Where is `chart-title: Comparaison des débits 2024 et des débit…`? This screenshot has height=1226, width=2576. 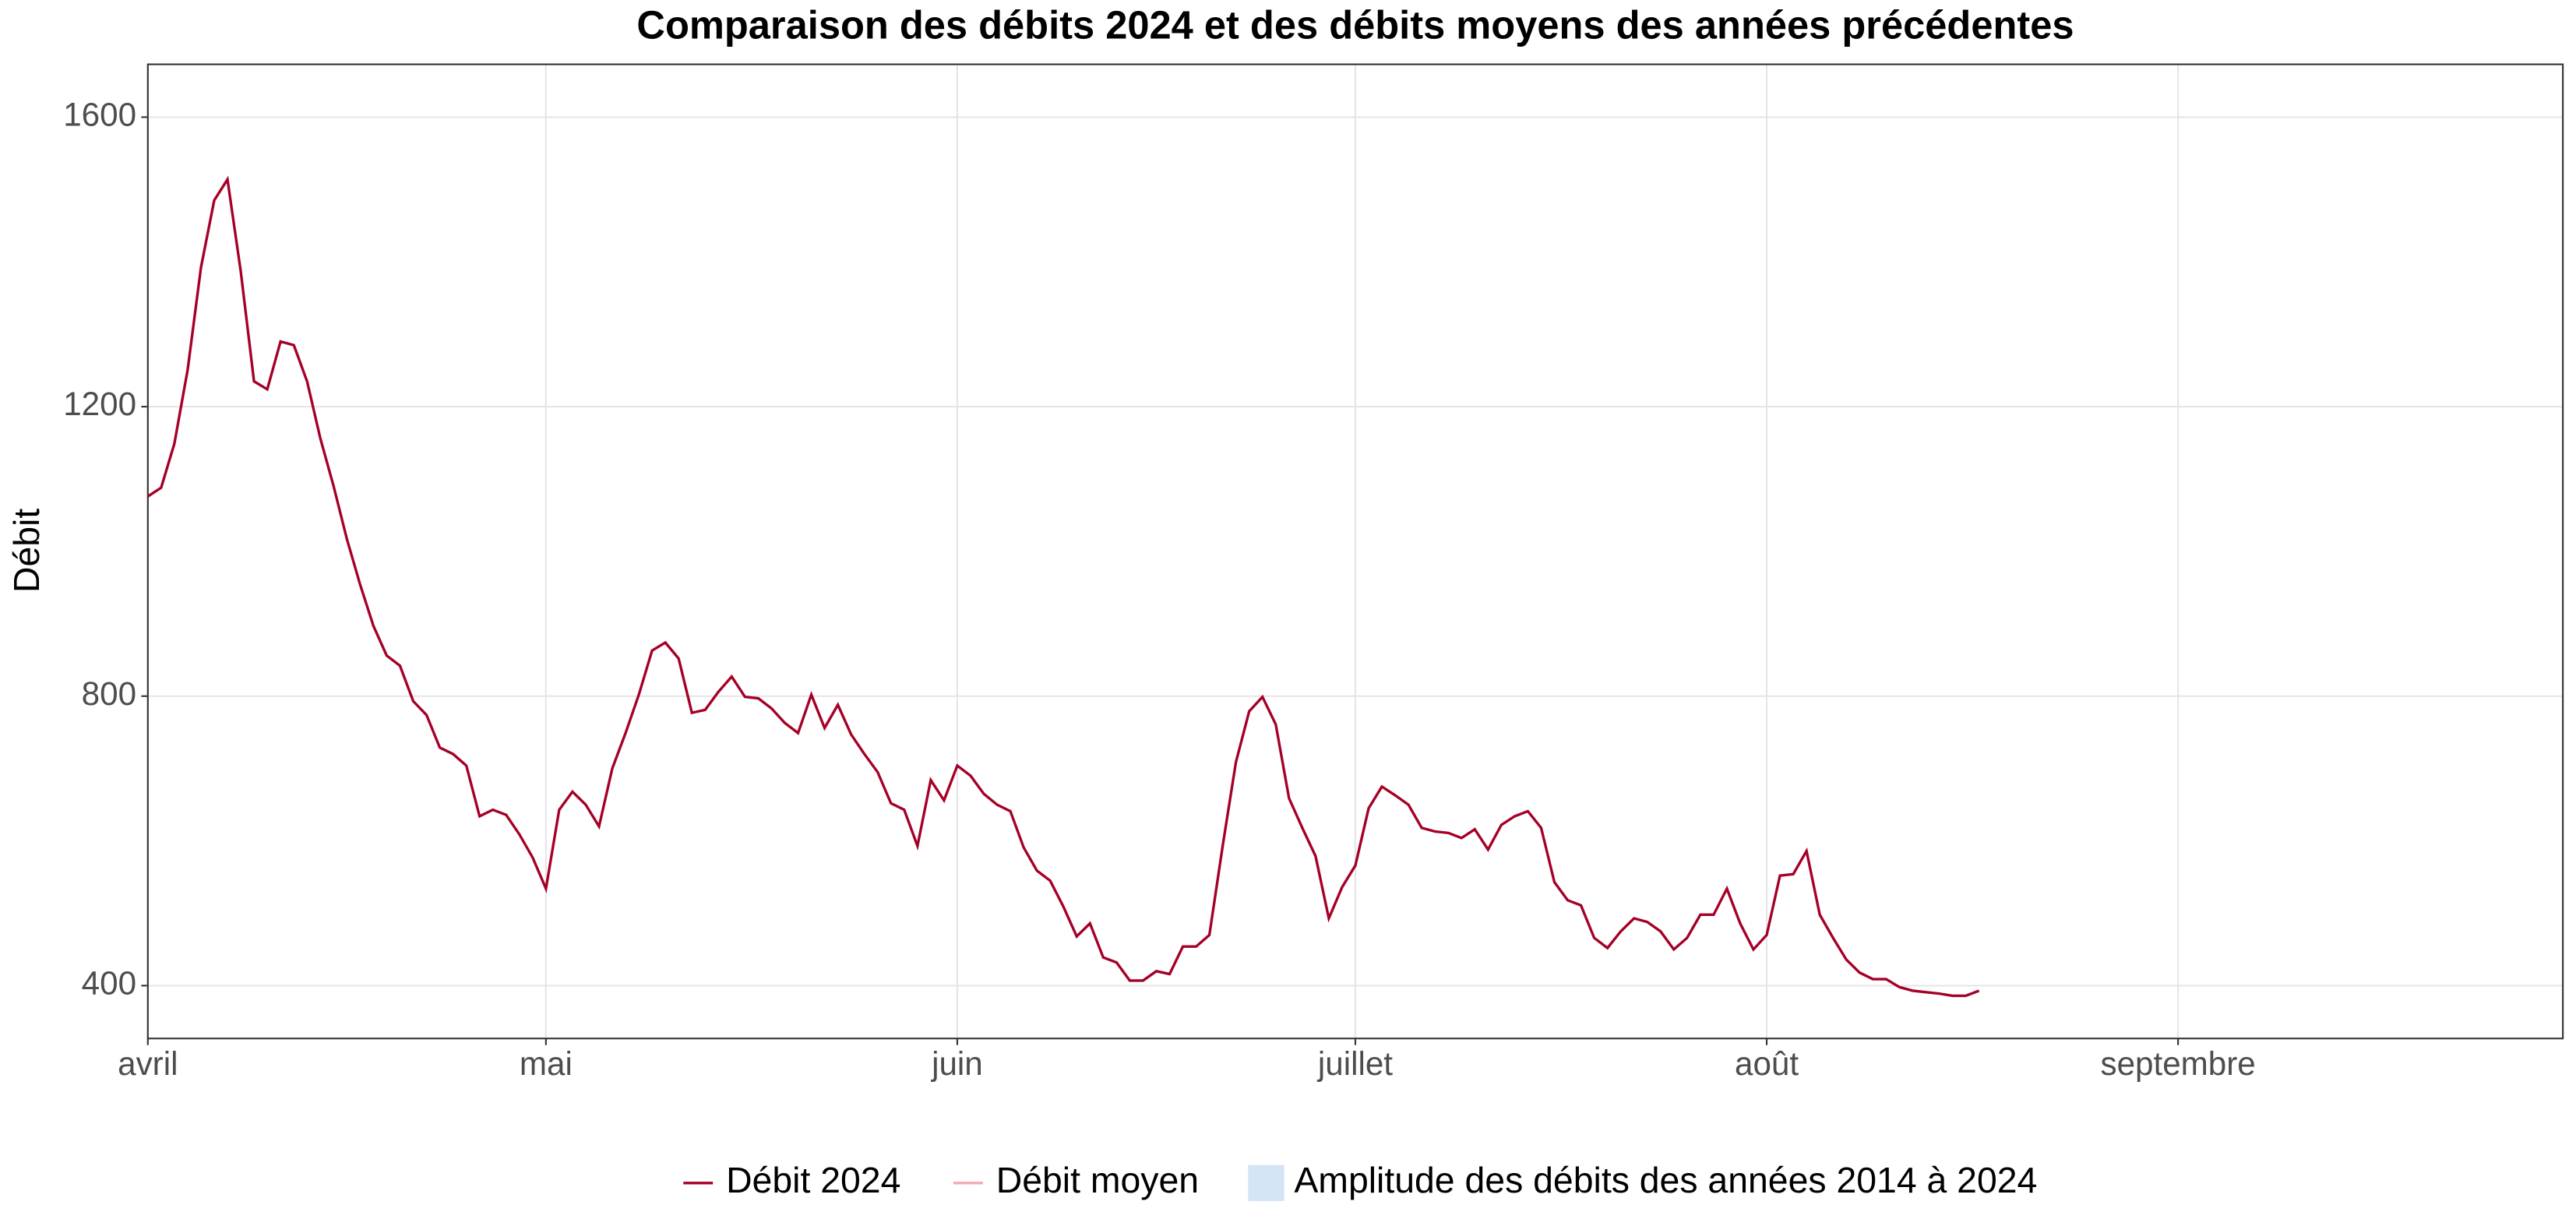
chart-title: Comparaison des débits 2024 et des débit… is located at coordinates (1355, 25).